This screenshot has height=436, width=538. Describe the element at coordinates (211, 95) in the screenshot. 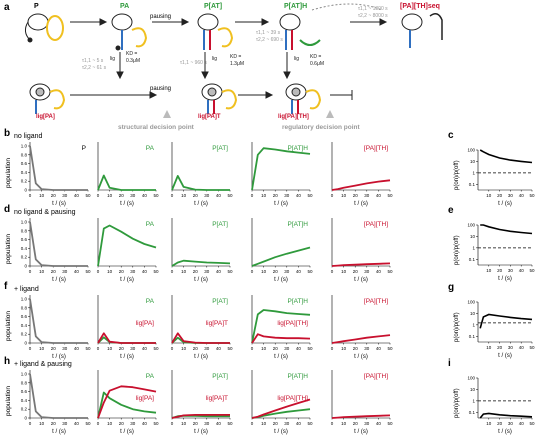

I see `reaction-arrows-bottom` at that location.